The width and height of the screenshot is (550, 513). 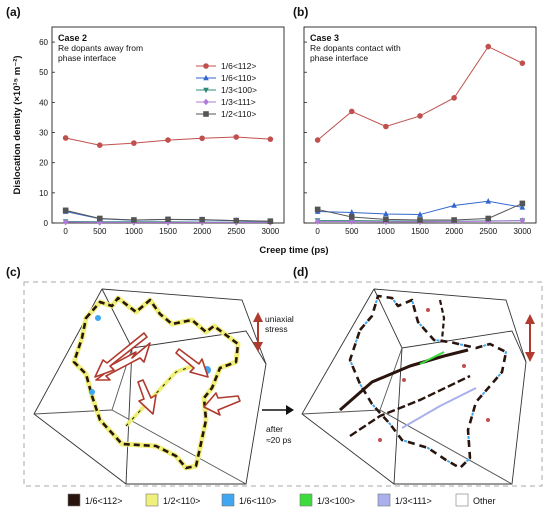 What do you see at coordinates (276, 329) in the screenshot?
I see `stress-label-2: stress` at bounding box center [276, 329].